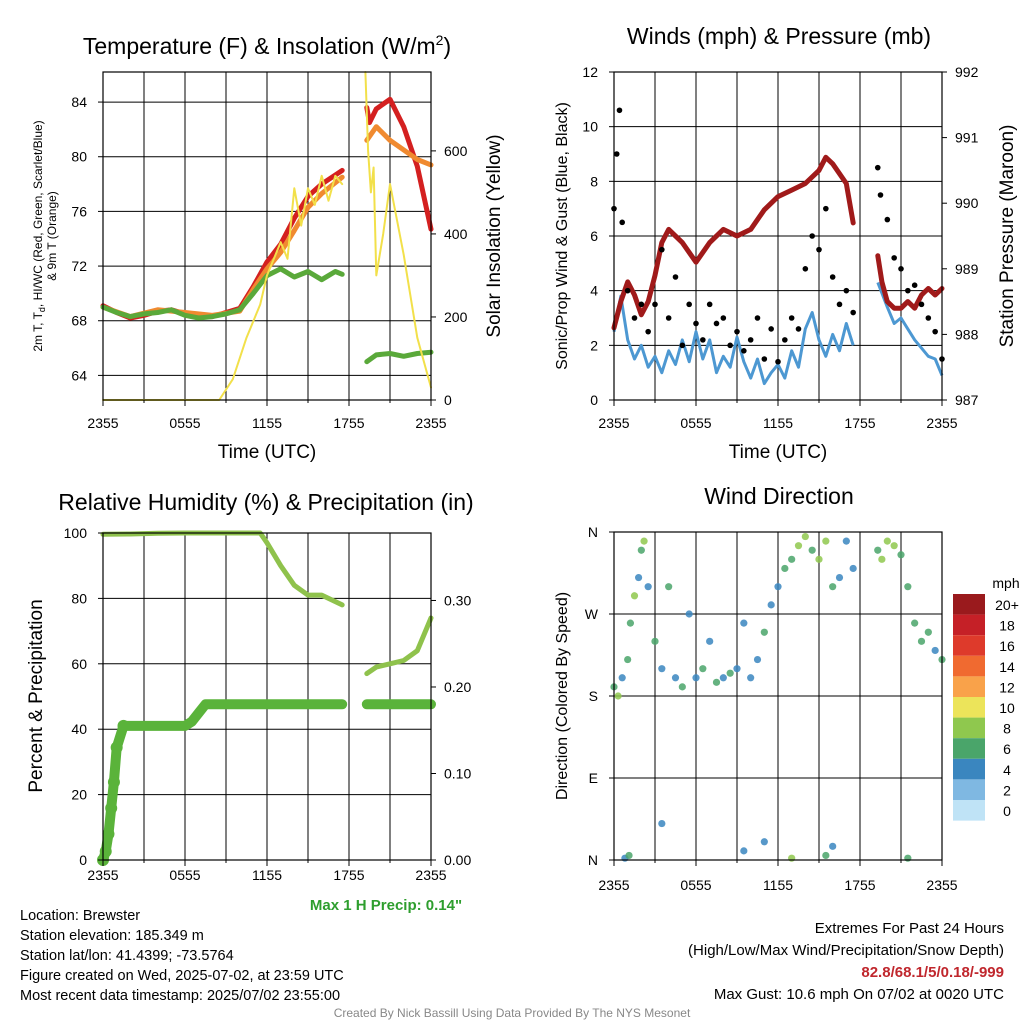 The image size is (1024, 1024). I want to click on extremes-title: Extremes For Past 24 Hours, so click(909, 928).